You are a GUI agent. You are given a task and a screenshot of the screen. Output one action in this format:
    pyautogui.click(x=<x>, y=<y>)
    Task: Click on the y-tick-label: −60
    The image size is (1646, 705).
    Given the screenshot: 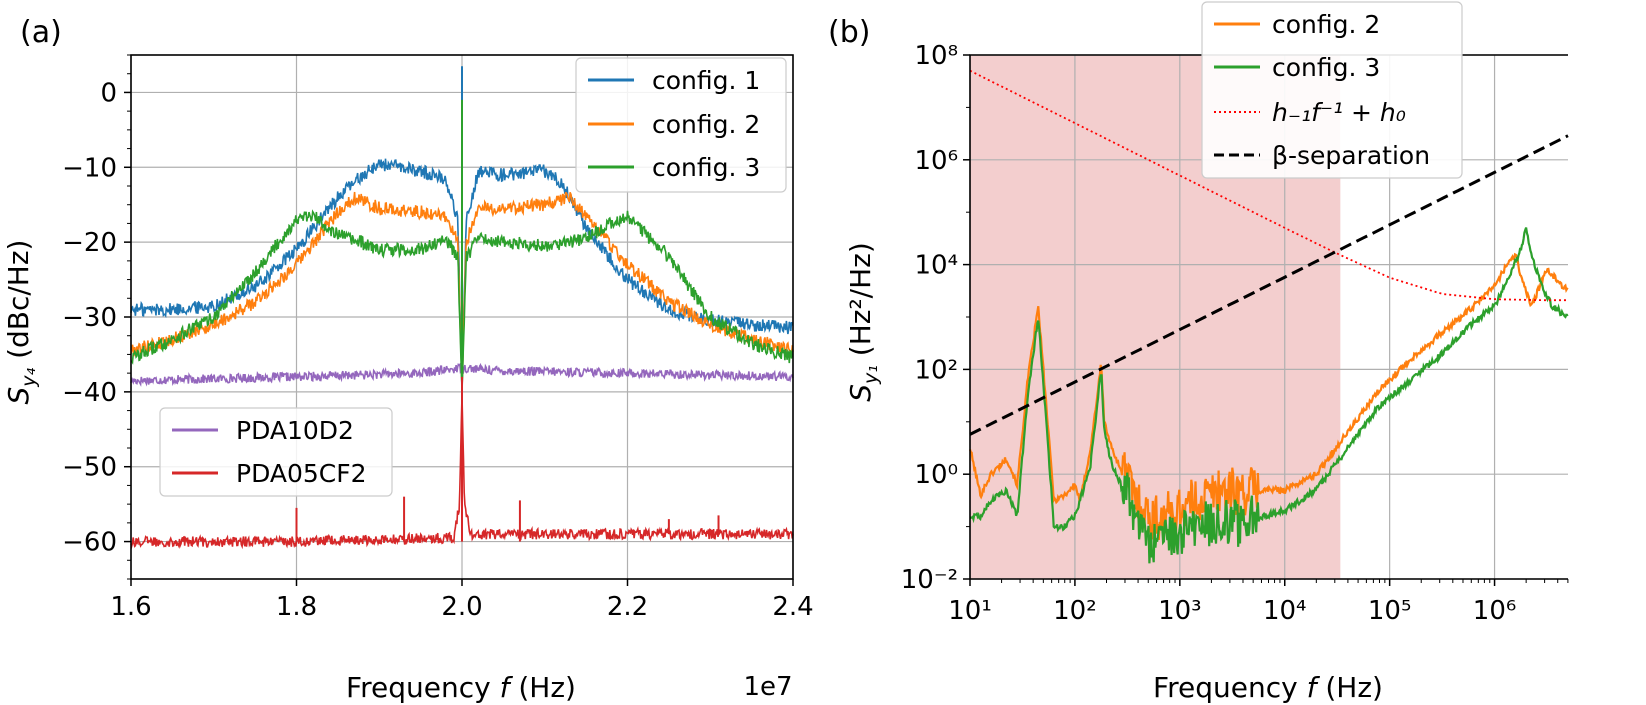 What is the action you would take?
    pyautogui.click(x=89, y=543)
    